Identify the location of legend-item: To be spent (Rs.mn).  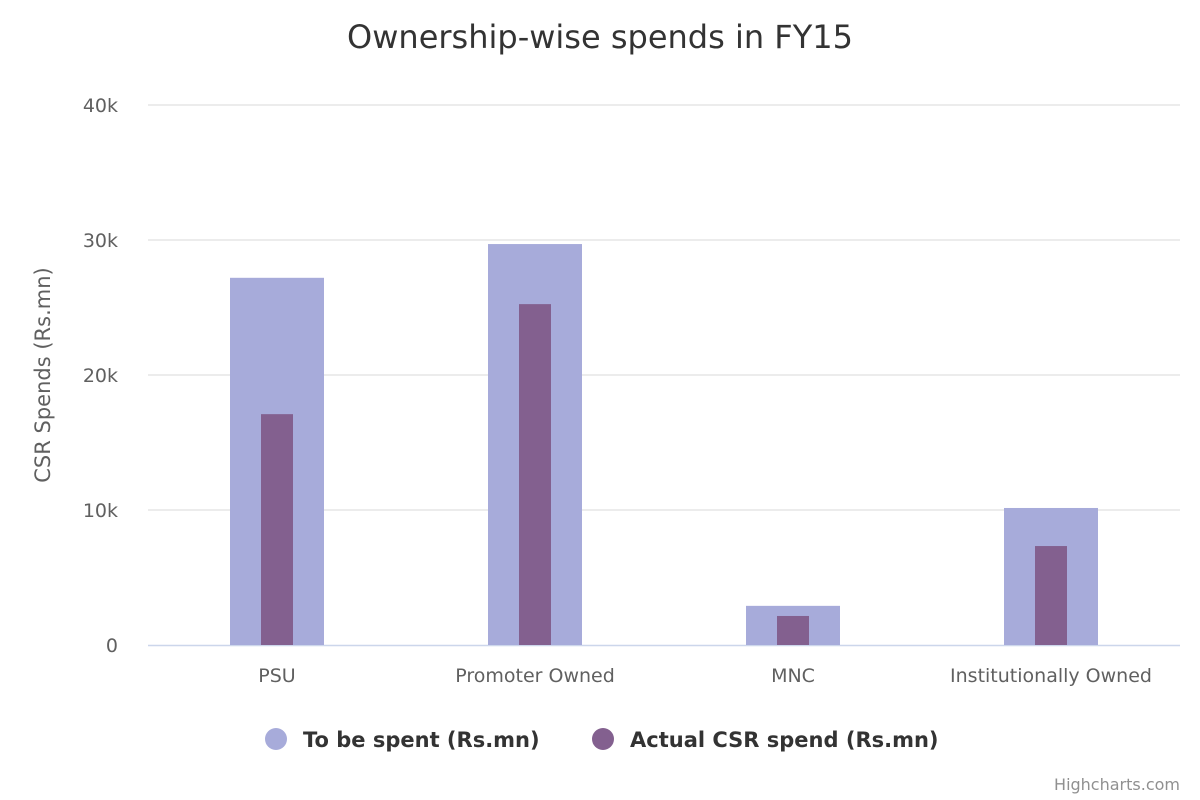
(402, 740).